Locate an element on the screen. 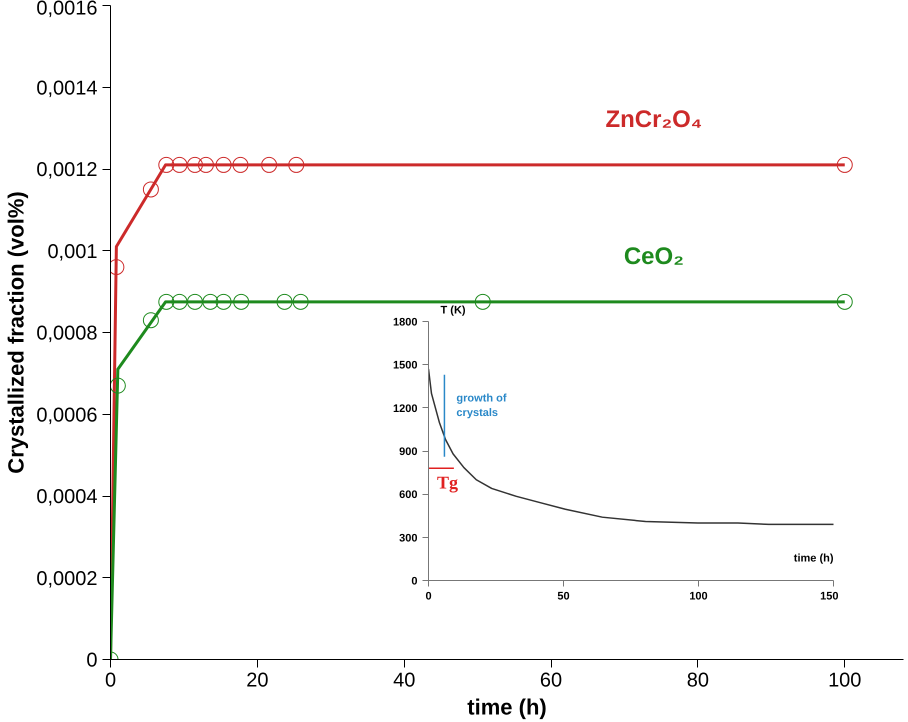 The width and height of the screenshot is (908, 722). y-tick-label: 300 is located at coordinates (408, 538).